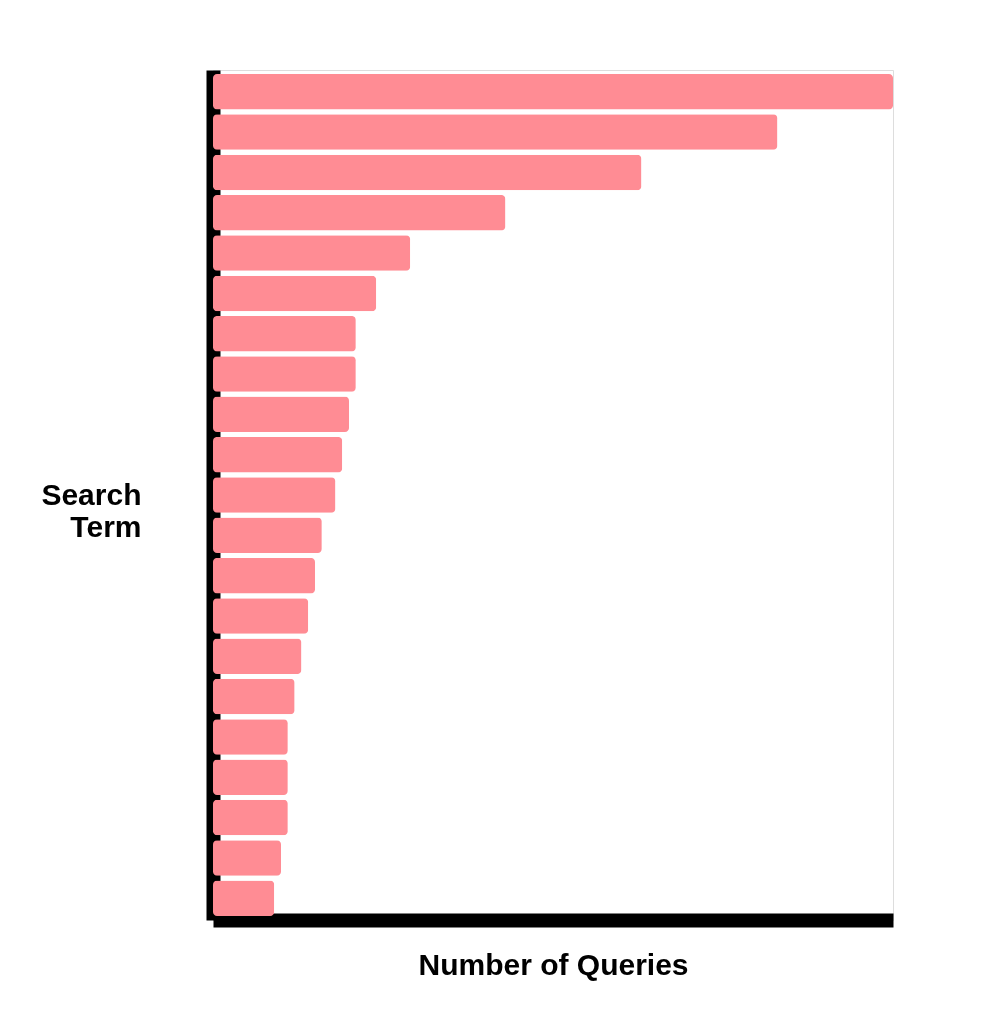 The height and width of the screenshot is (1030, 988). I want to click on x-axis-title: Number of Queries, so click(553, 964).